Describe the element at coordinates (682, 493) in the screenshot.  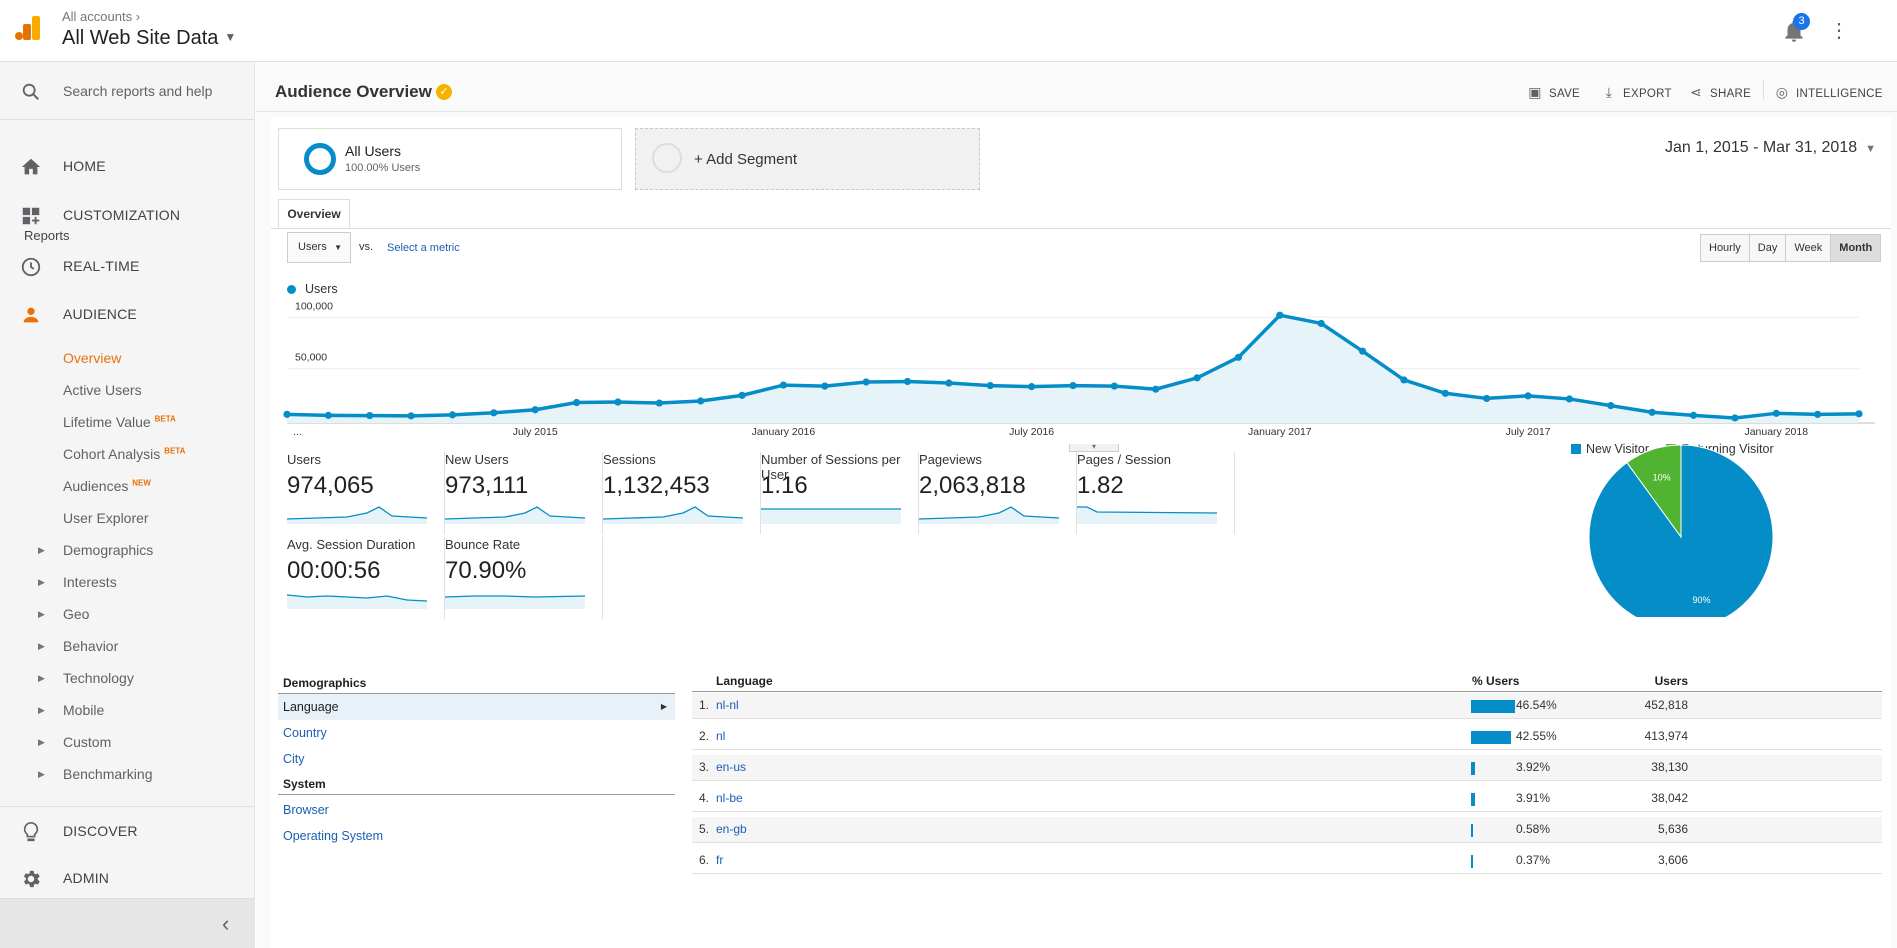
I see `scorecard-sessions: Sessions 1,132,453` at that location.